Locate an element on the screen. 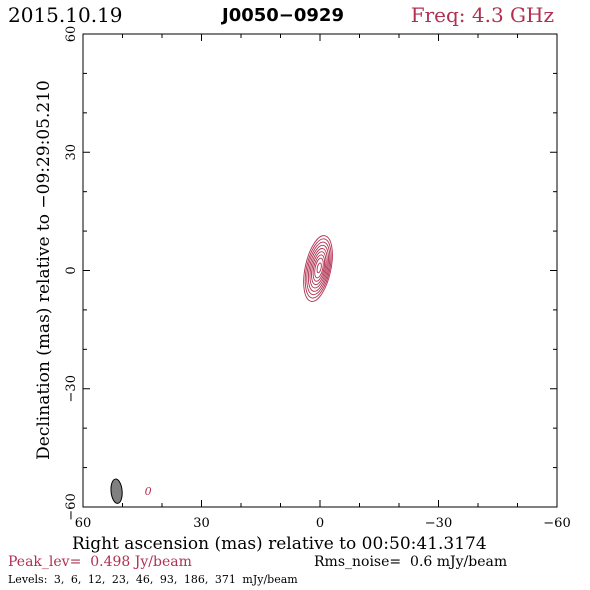 This screenshot has height=590, width=590. peak-level-value: 0.498 Jy/beam is located at coordinates (141, 562).